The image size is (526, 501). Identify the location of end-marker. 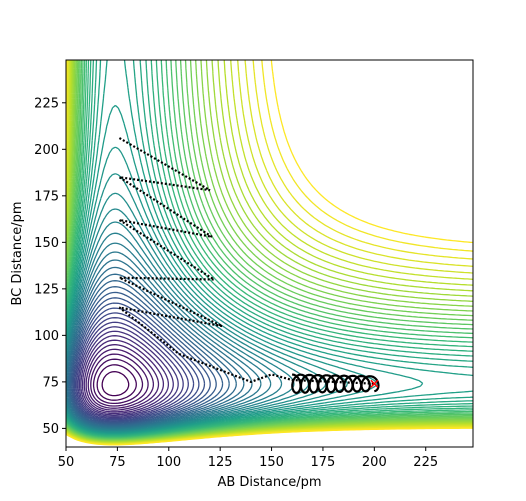
(374, 383).